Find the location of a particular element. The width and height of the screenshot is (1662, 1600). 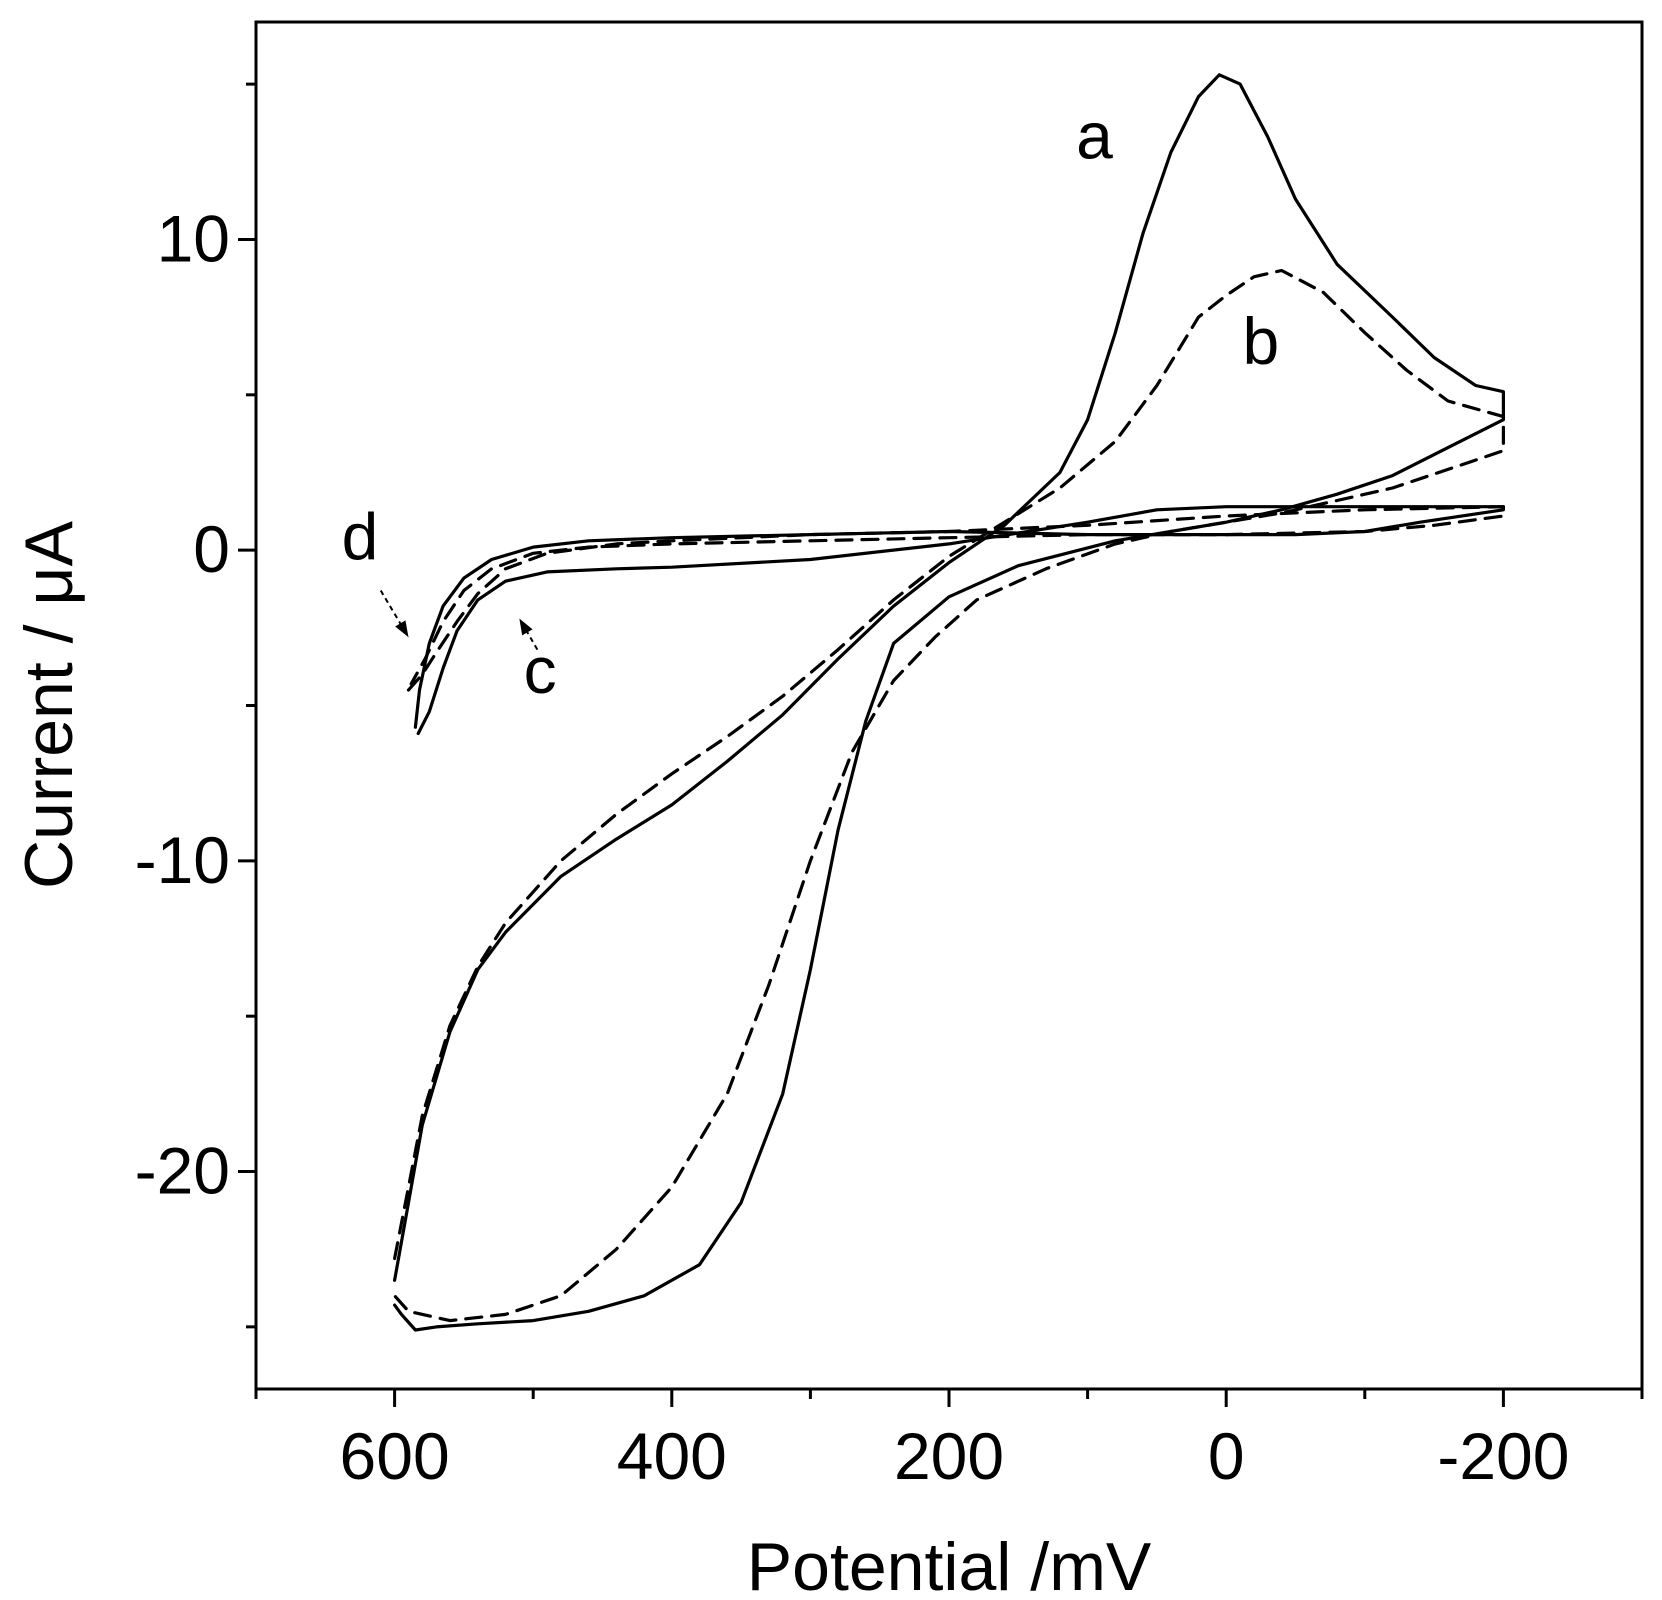

x-tick-label-4: -200 is located at coordinates (1503, 1456).